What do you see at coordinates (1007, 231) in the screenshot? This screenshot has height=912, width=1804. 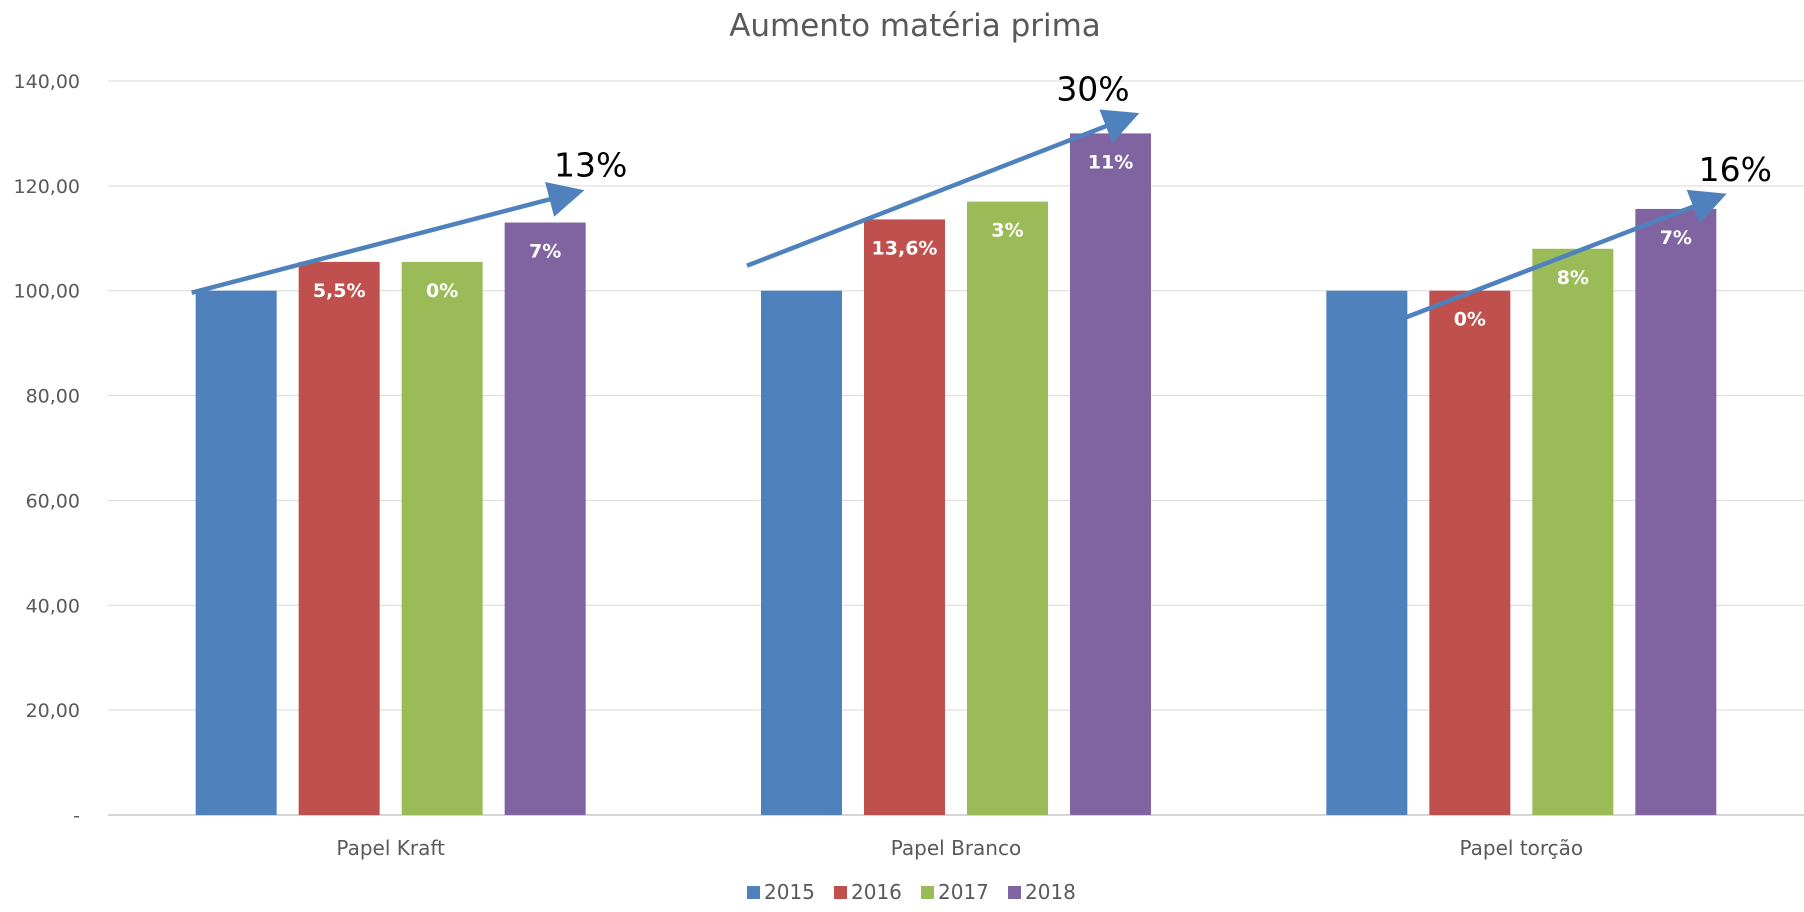 I see `data-label: 3%` at bounding box center [1007, 231].